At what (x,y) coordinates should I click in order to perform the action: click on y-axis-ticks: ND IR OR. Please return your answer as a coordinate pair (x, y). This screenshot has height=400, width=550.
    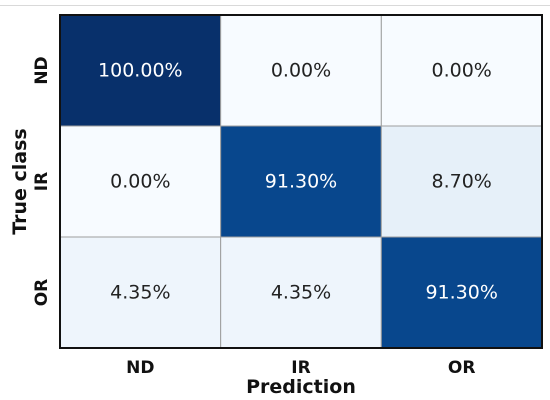
    Looking at the image, I should click on (42, 181).